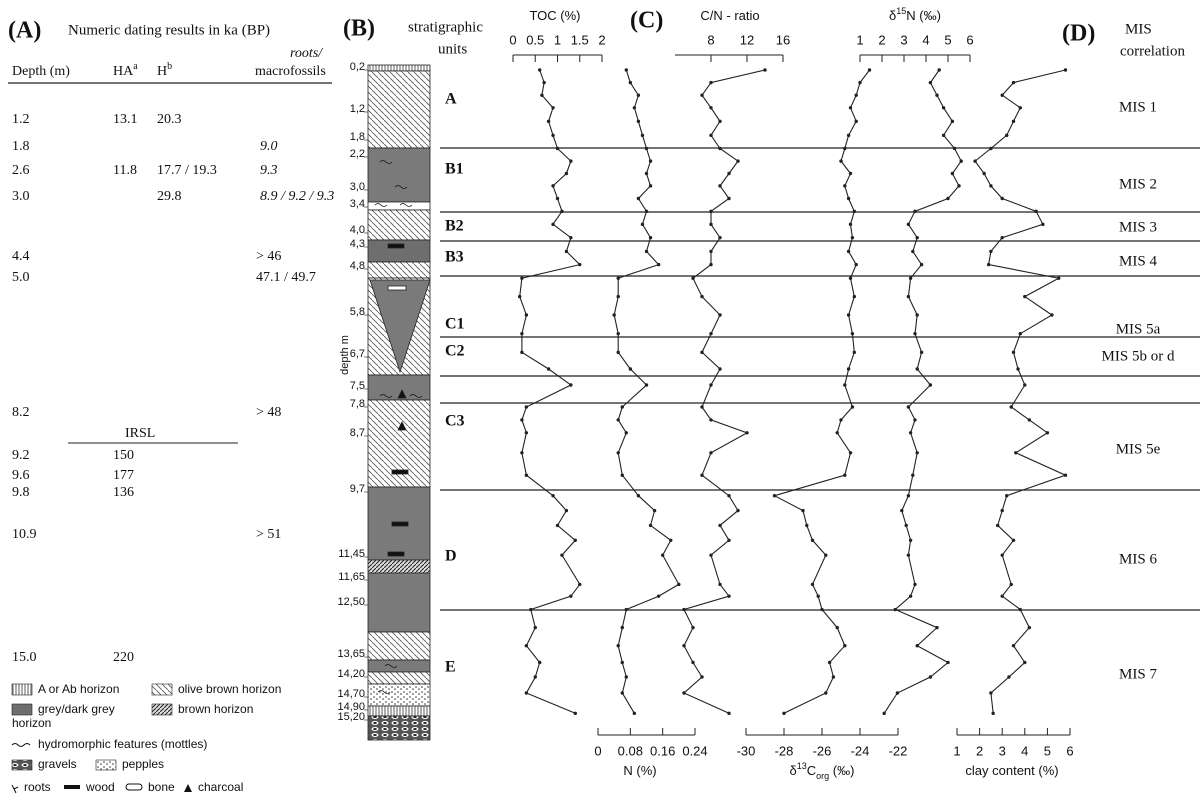  Describe the element at coordinates (286, 277) in the screenshot. I see `table-cell: 47.1 / 49.7` at that location.